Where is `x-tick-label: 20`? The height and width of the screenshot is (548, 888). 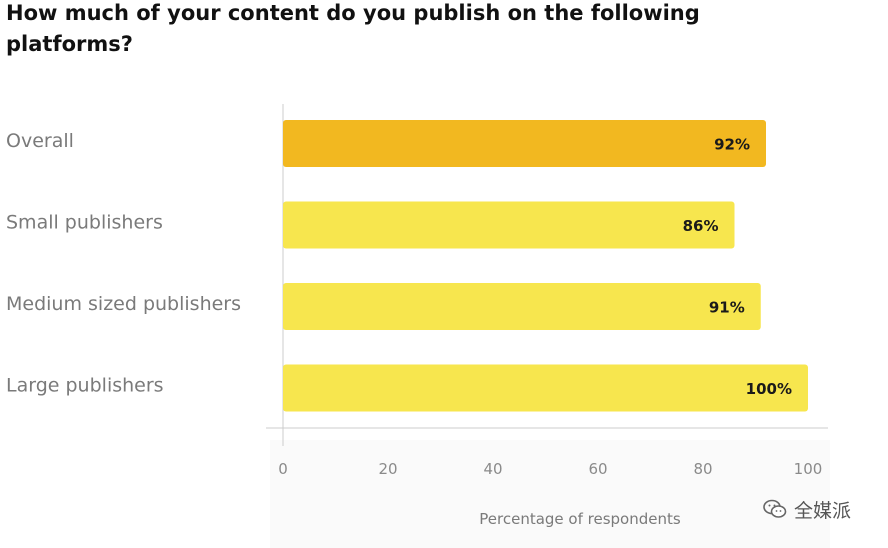 x-tick-label: 20 is located at coordinates (387, 469).